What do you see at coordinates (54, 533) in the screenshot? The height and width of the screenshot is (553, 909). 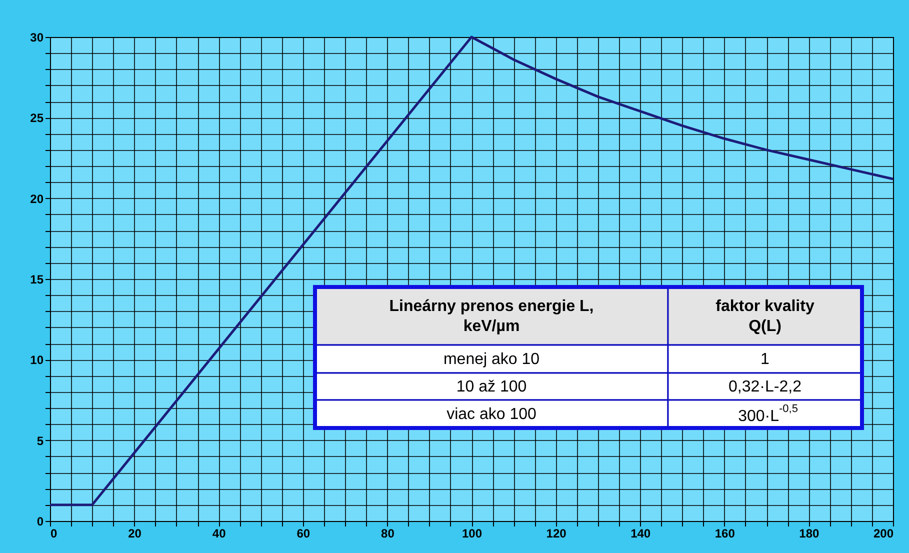 I see `x-tick-label: 0` at bounding box center [54, 533].